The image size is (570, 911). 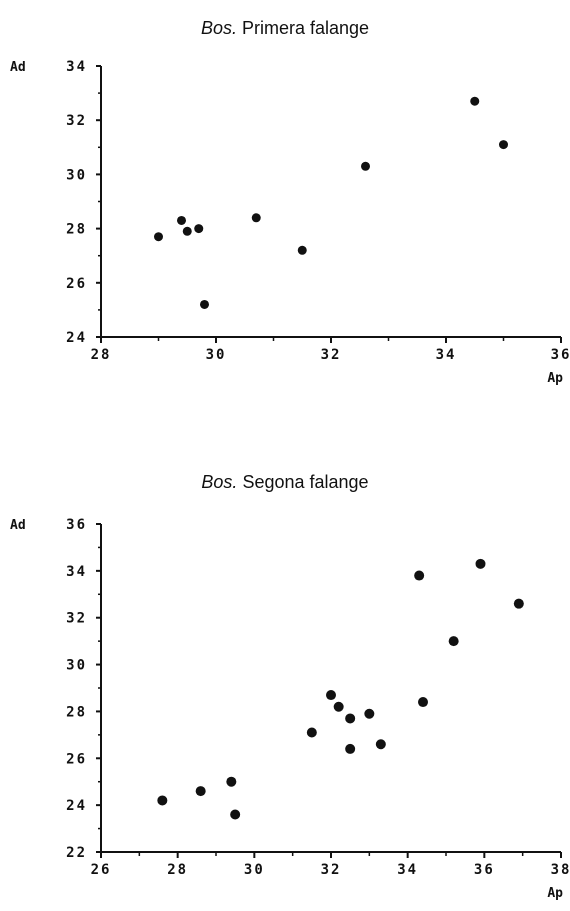 What do you see at coordinates (76, 853) in the screenshot?
I see `y-tick-label: 22` at bounding box center [76, 853].